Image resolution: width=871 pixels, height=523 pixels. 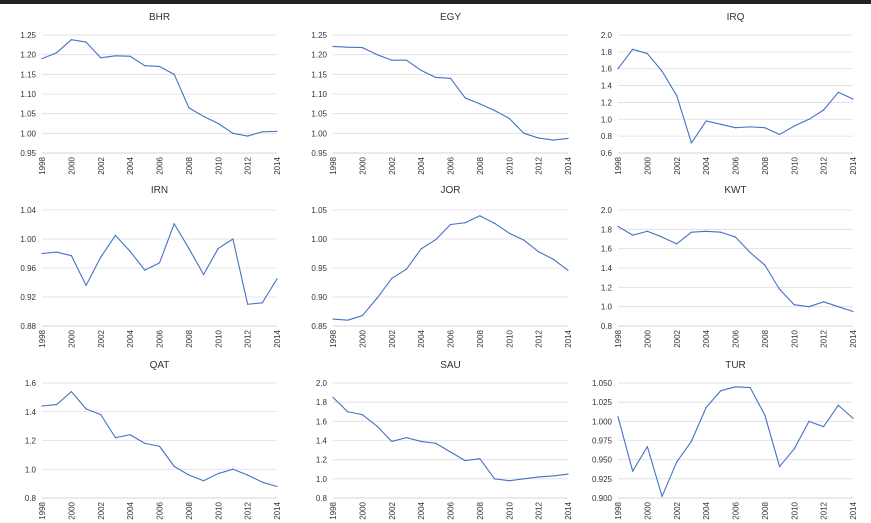 What do you see at coordinates (189, 510) in the screenshot?
I see `x-tick-label-qat: 2008` at bounding box center [189, 510].